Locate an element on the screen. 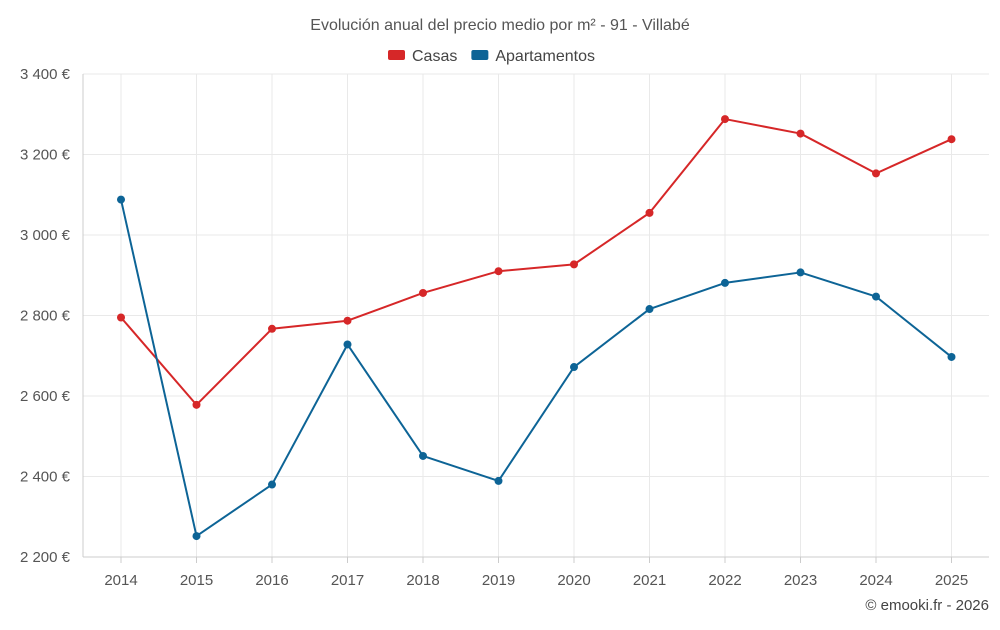 This screenshot has height=630, width=1000. data-point-apartamentos-2021 is located at coordinates (649, 309).